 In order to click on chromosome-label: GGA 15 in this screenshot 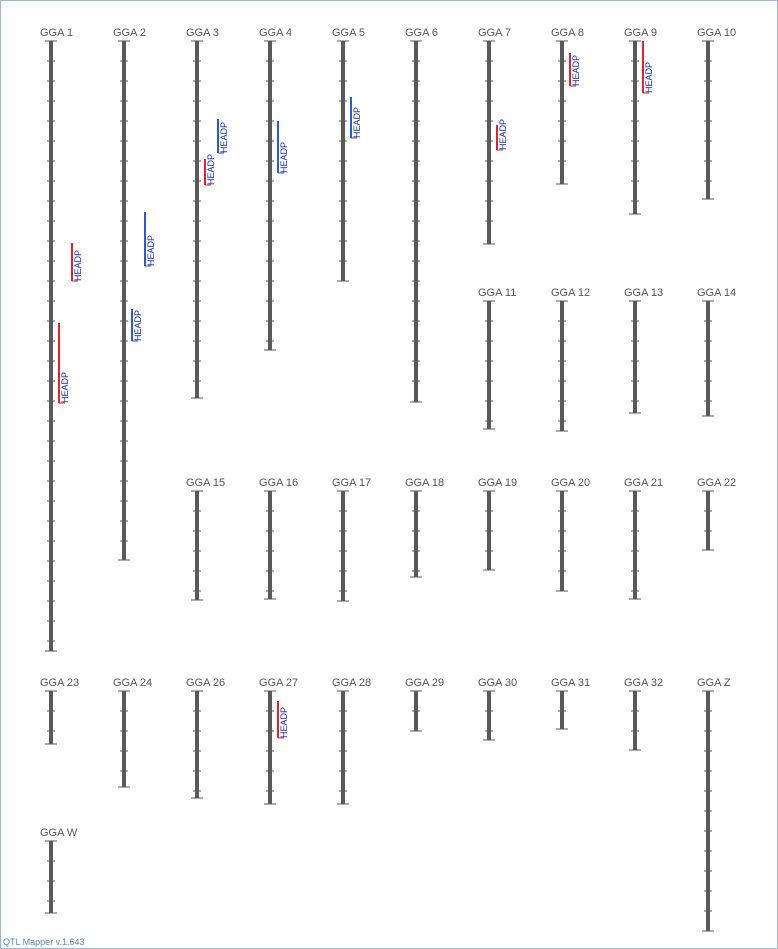, I will do `click(205, 483)`.